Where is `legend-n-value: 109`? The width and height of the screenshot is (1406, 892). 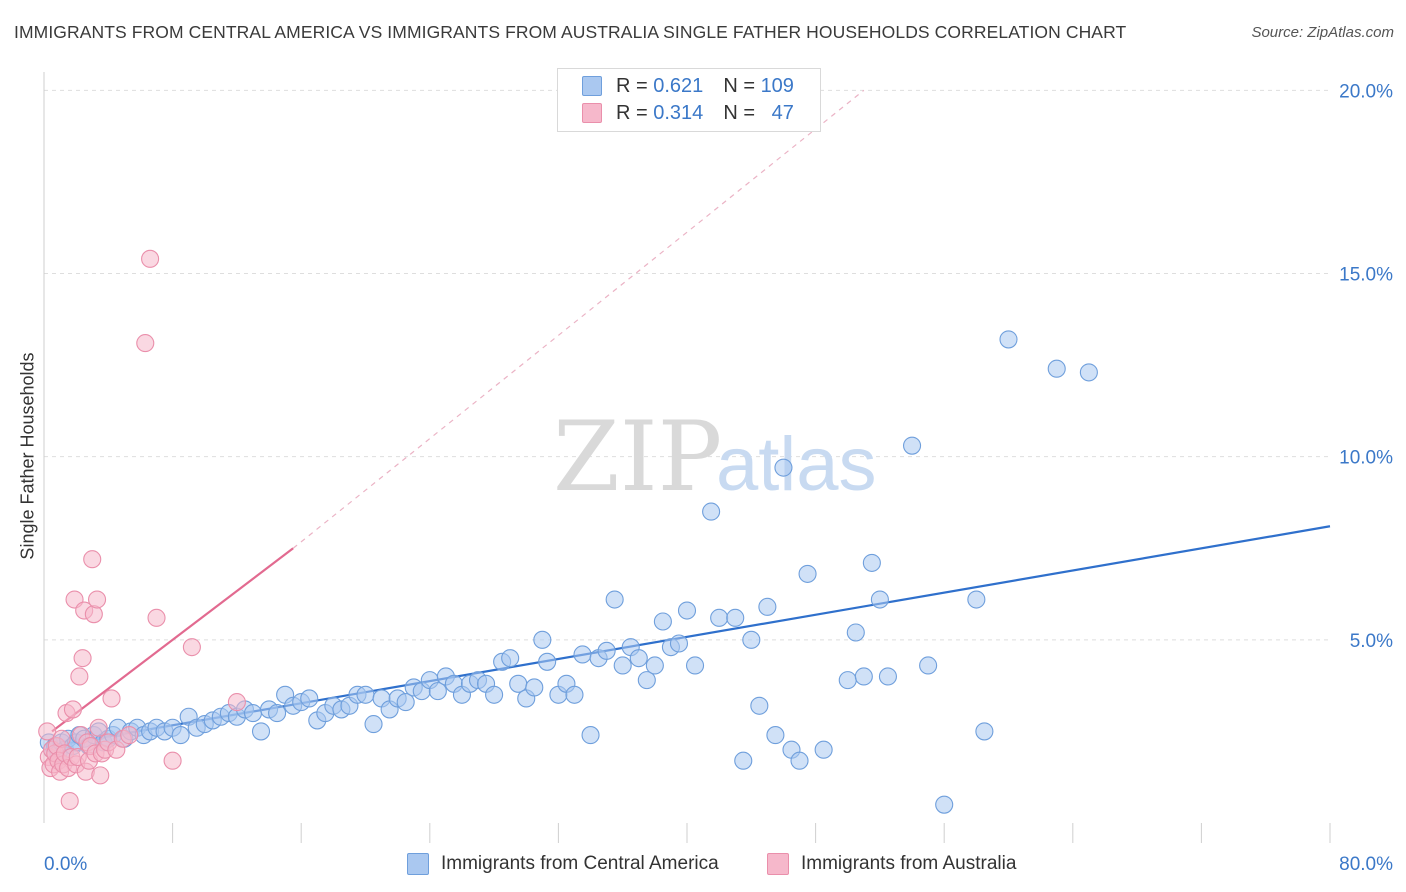 legend-n-value: 109 is located at coordinates (777, 85).